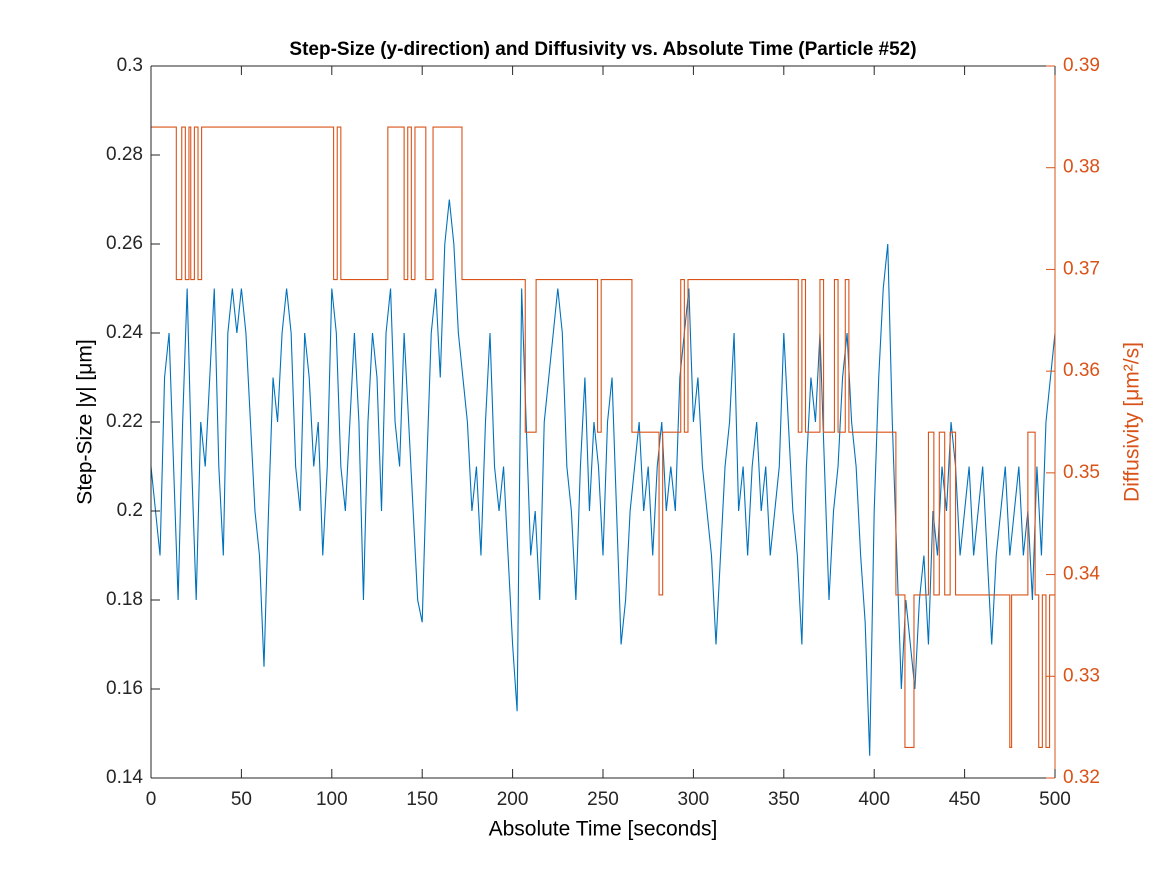 The image size is (1167, 875). Describe the element at coordinates (694, 799) in the screenshot. I see `x-tick-label: 300` at that location.